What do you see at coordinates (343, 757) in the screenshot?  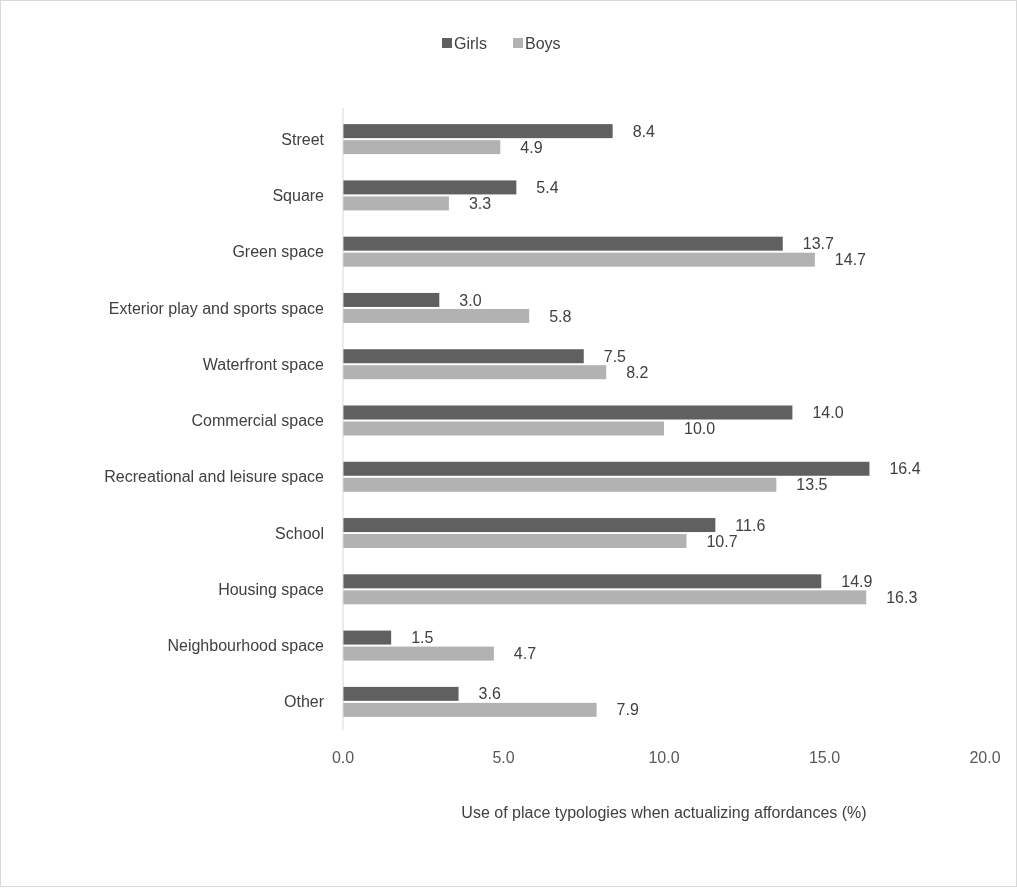 I see `x-tick-label: 0.0` at bounding box center [343, 757].